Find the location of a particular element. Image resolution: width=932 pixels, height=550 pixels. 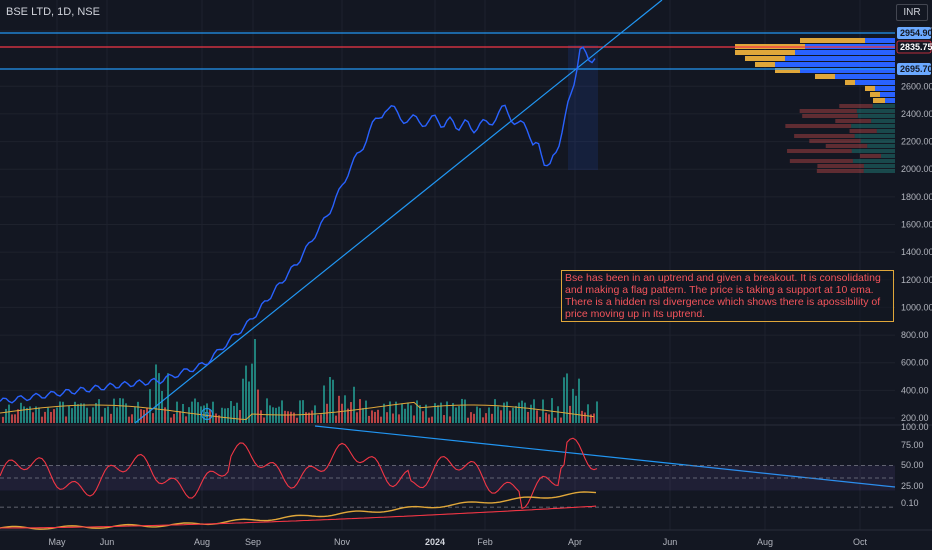

symbol-title: BSE LTD, 1D, NSE is located at coordinates (53, 12).